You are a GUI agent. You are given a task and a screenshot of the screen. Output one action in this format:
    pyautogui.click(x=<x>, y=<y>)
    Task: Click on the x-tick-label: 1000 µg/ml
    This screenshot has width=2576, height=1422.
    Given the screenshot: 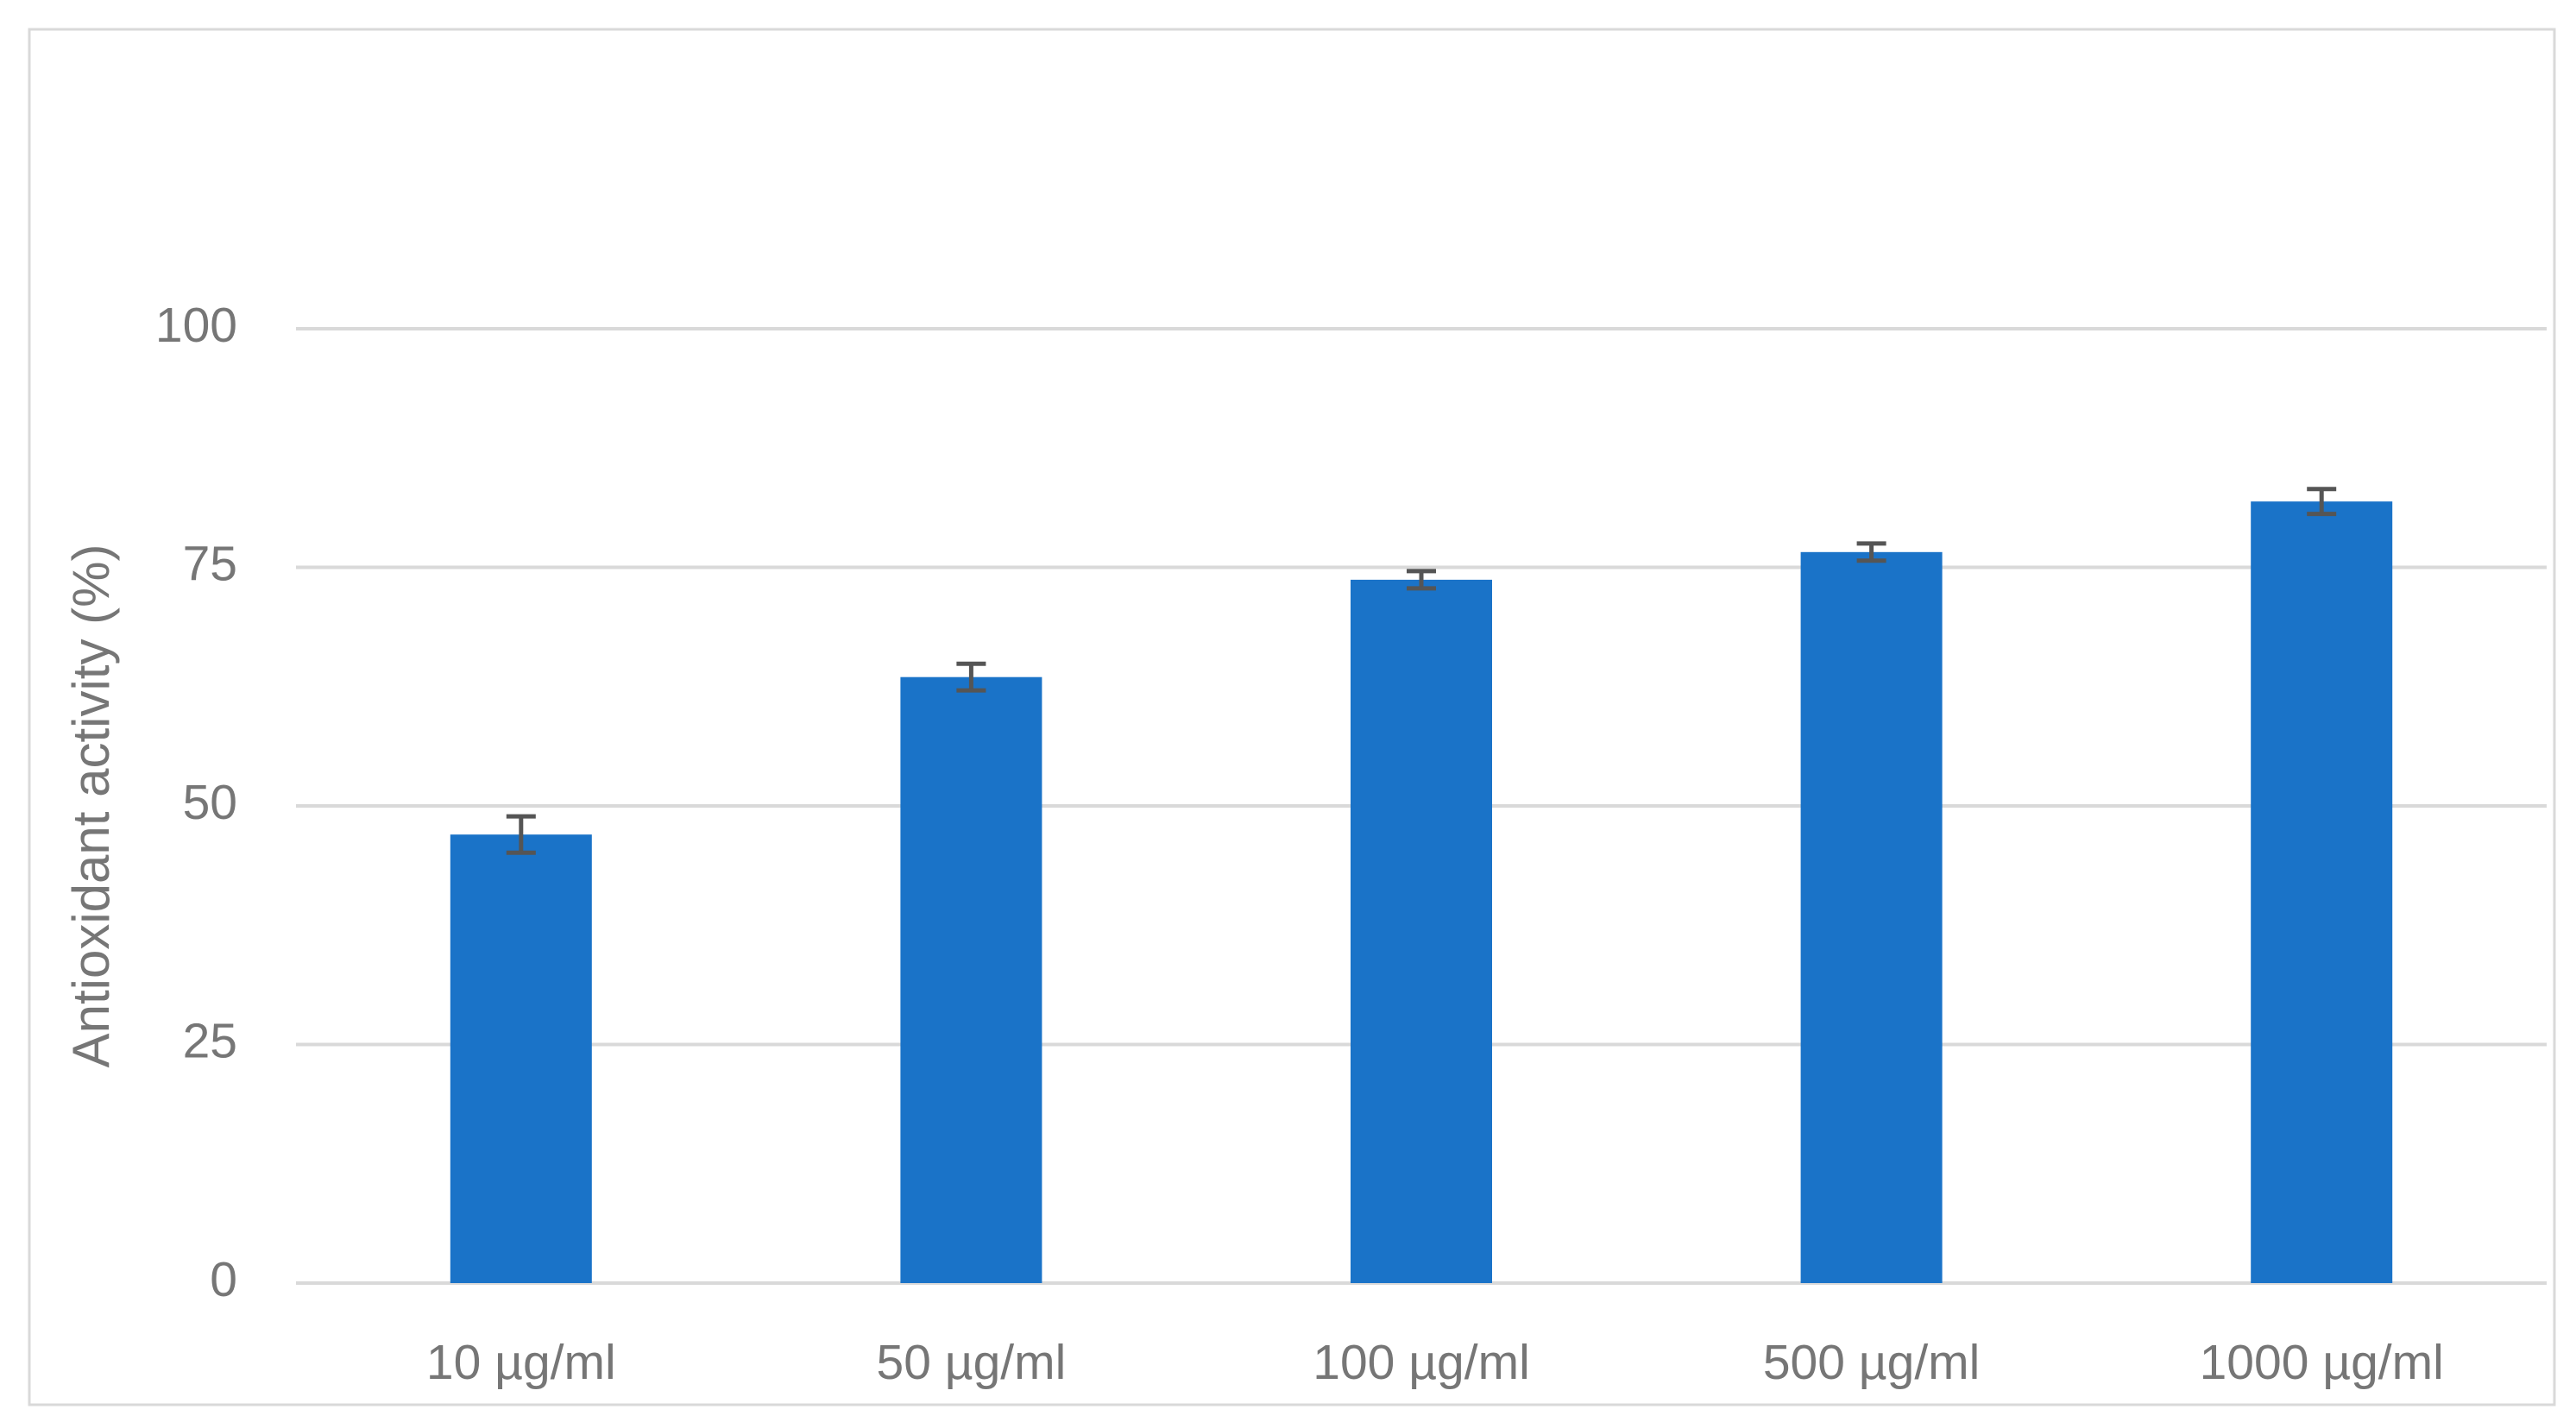 What is the action you would take?
    pyautogui.click(x=2322, y=1362)
    